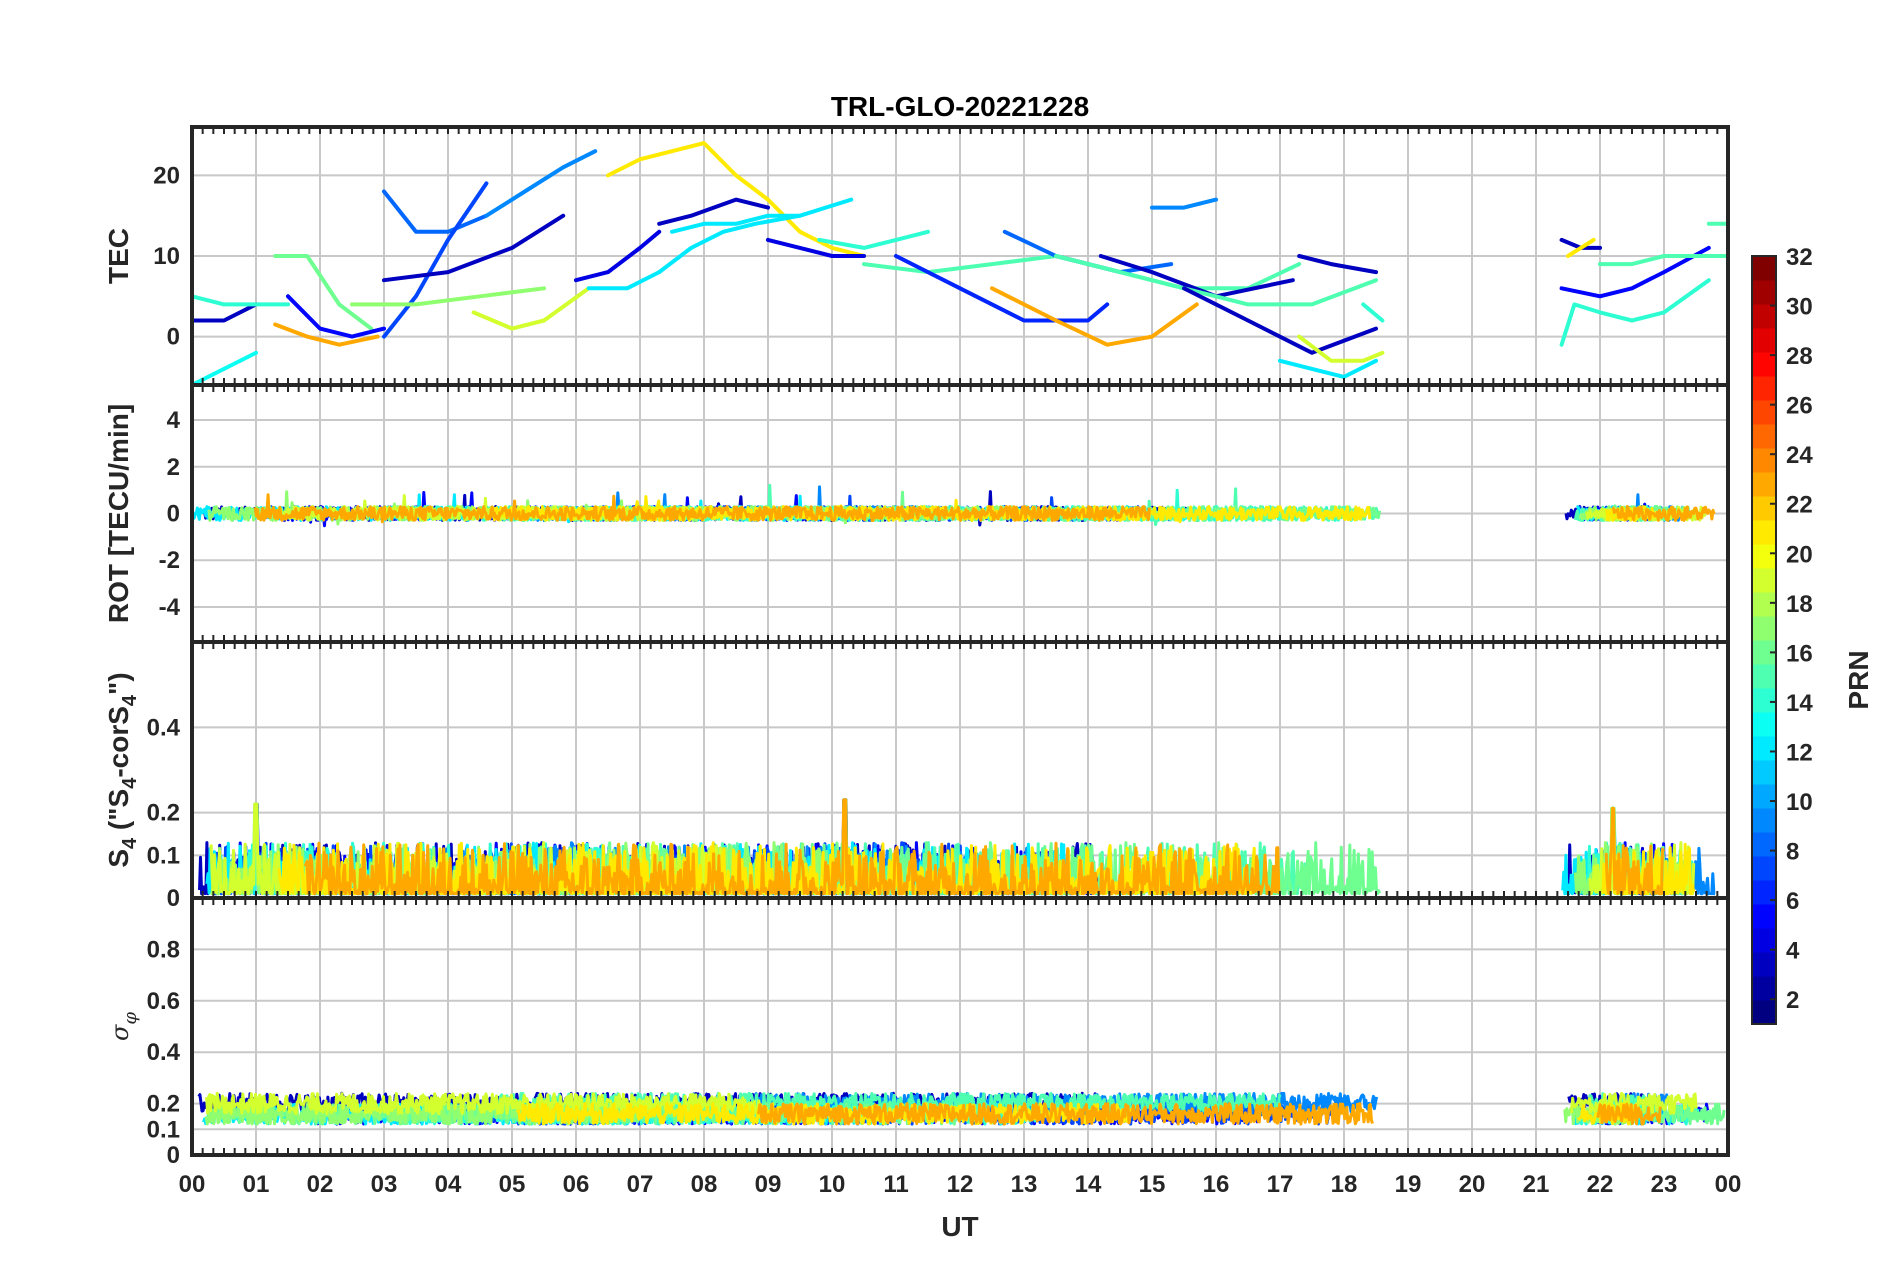 This screenshot has width=1902, height=1272. What do you see at coordinates (576, 1184) in the screenshot?
I see `x-tick-label: 06` at bounding box center [576, 1184].